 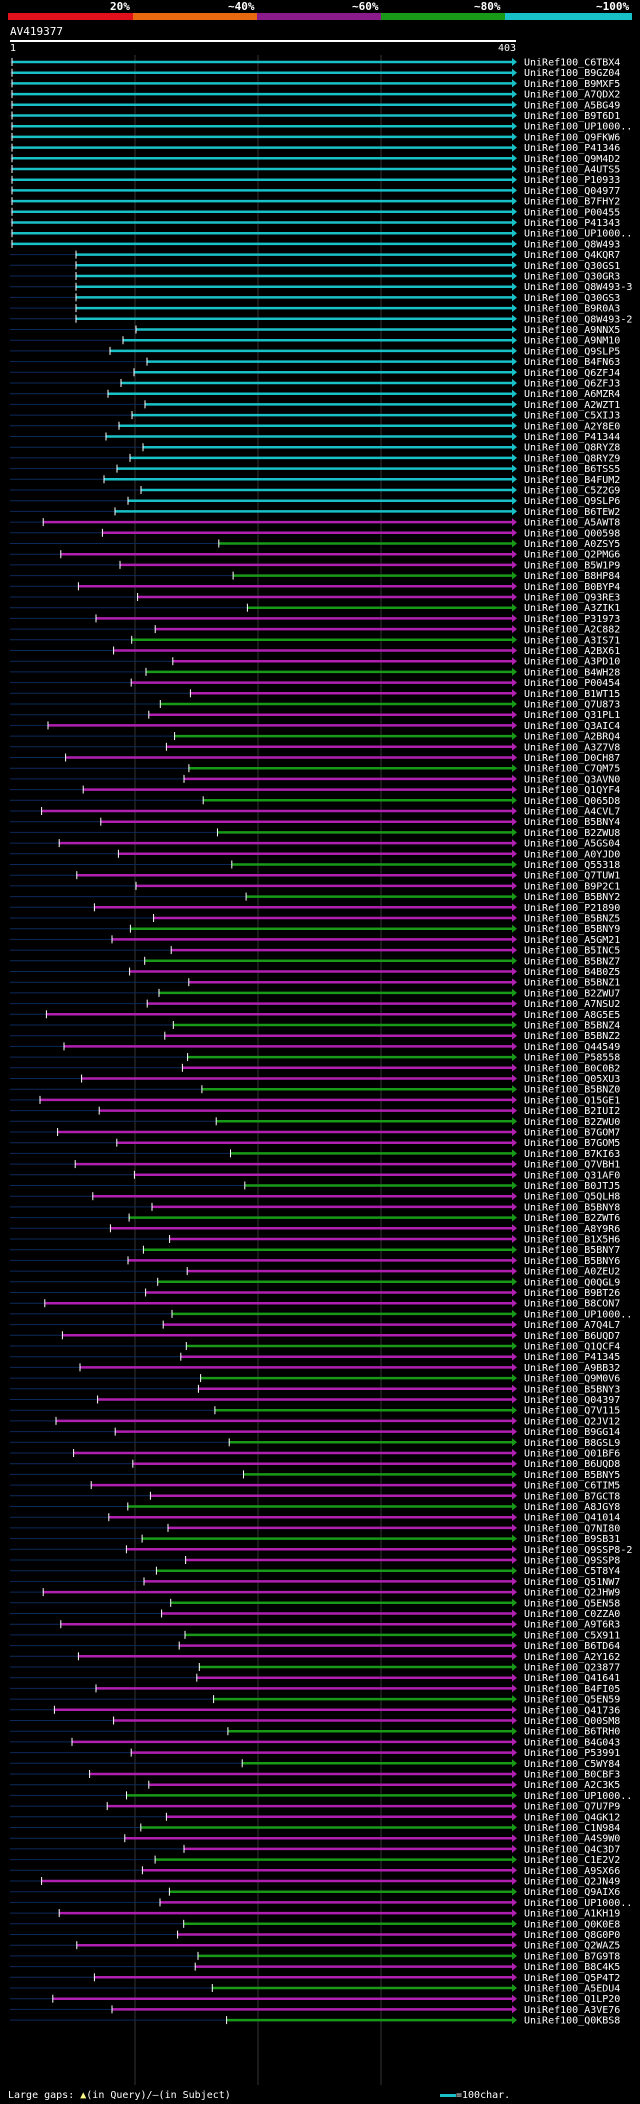 I want to click on hit-row: UniRef100_P41343, so click(x=315, y=223).